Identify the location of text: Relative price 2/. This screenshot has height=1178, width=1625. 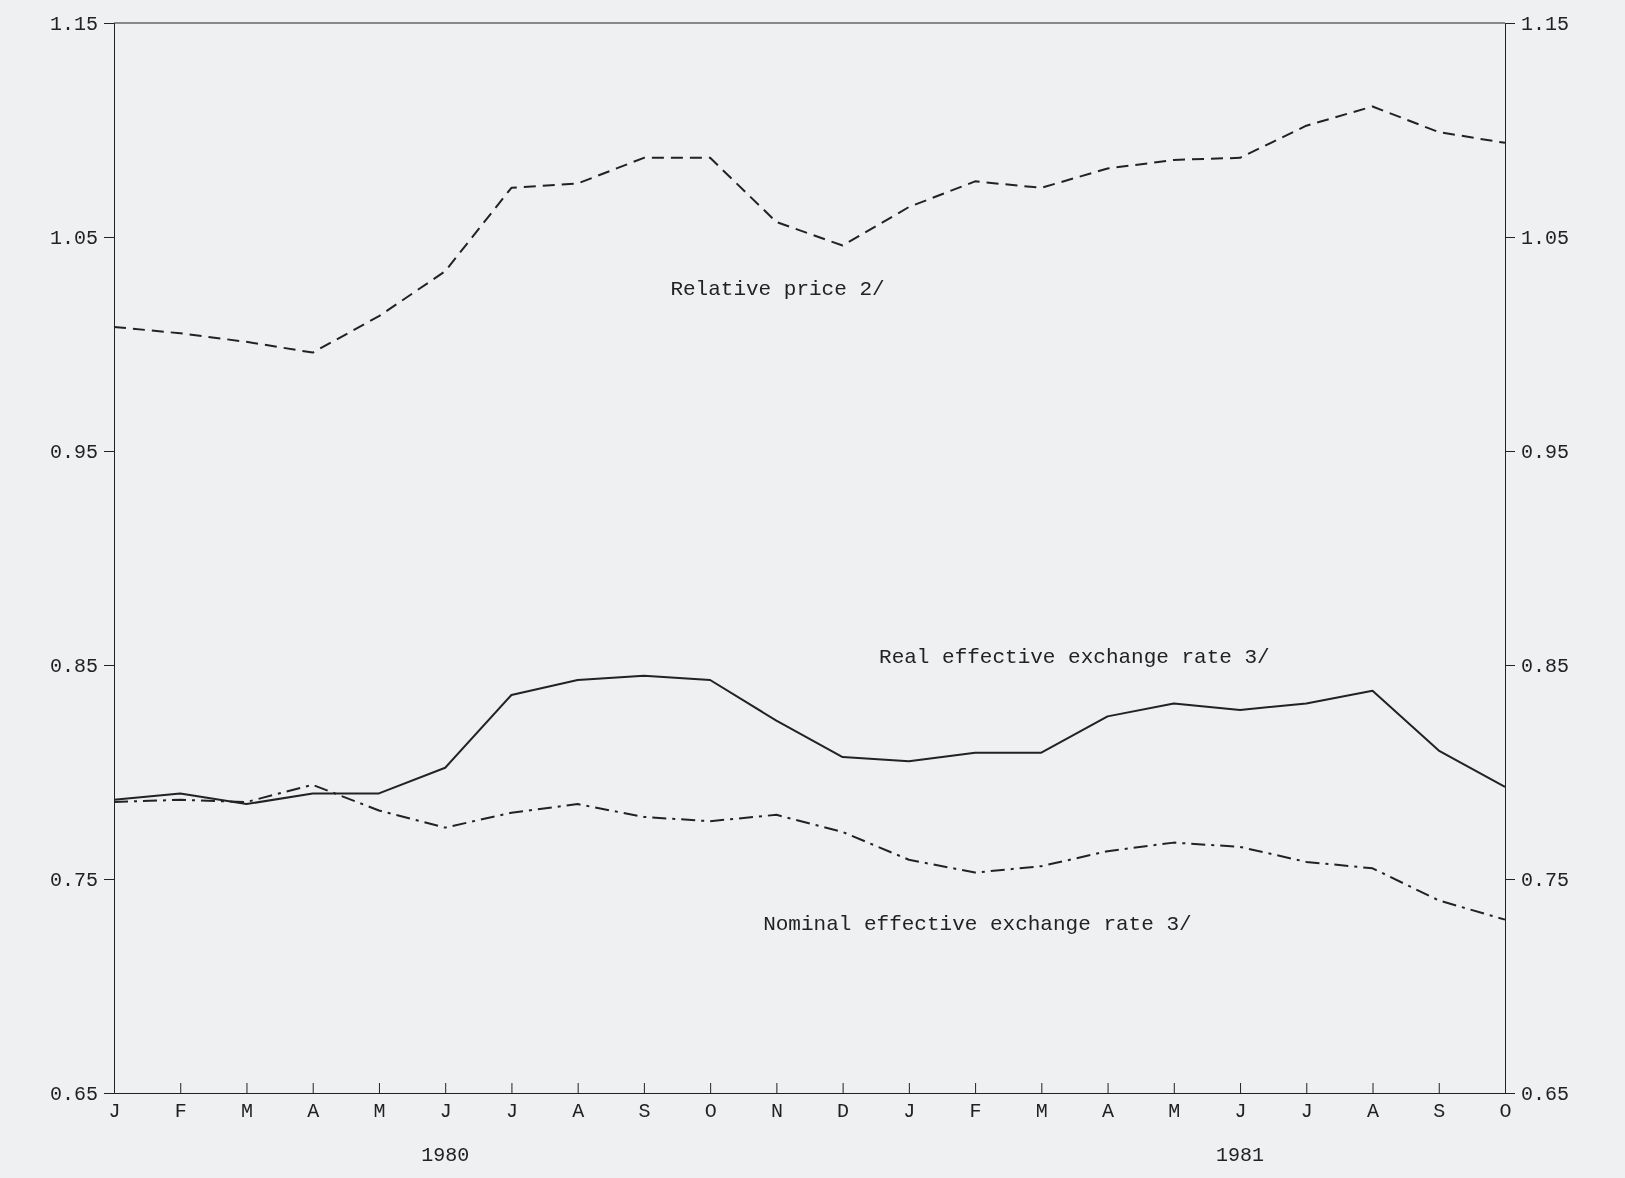
(777, 289).